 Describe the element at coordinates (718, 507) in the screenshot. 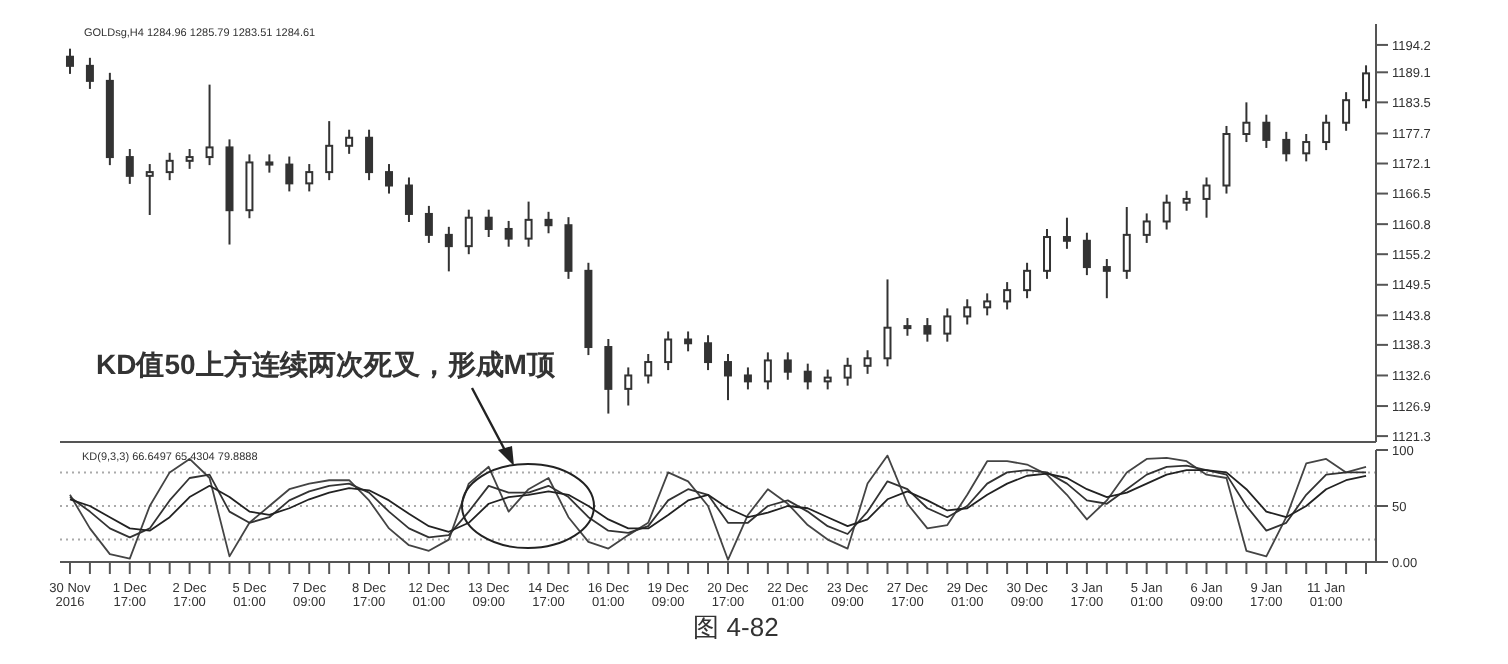

I see `line-series` at that location.